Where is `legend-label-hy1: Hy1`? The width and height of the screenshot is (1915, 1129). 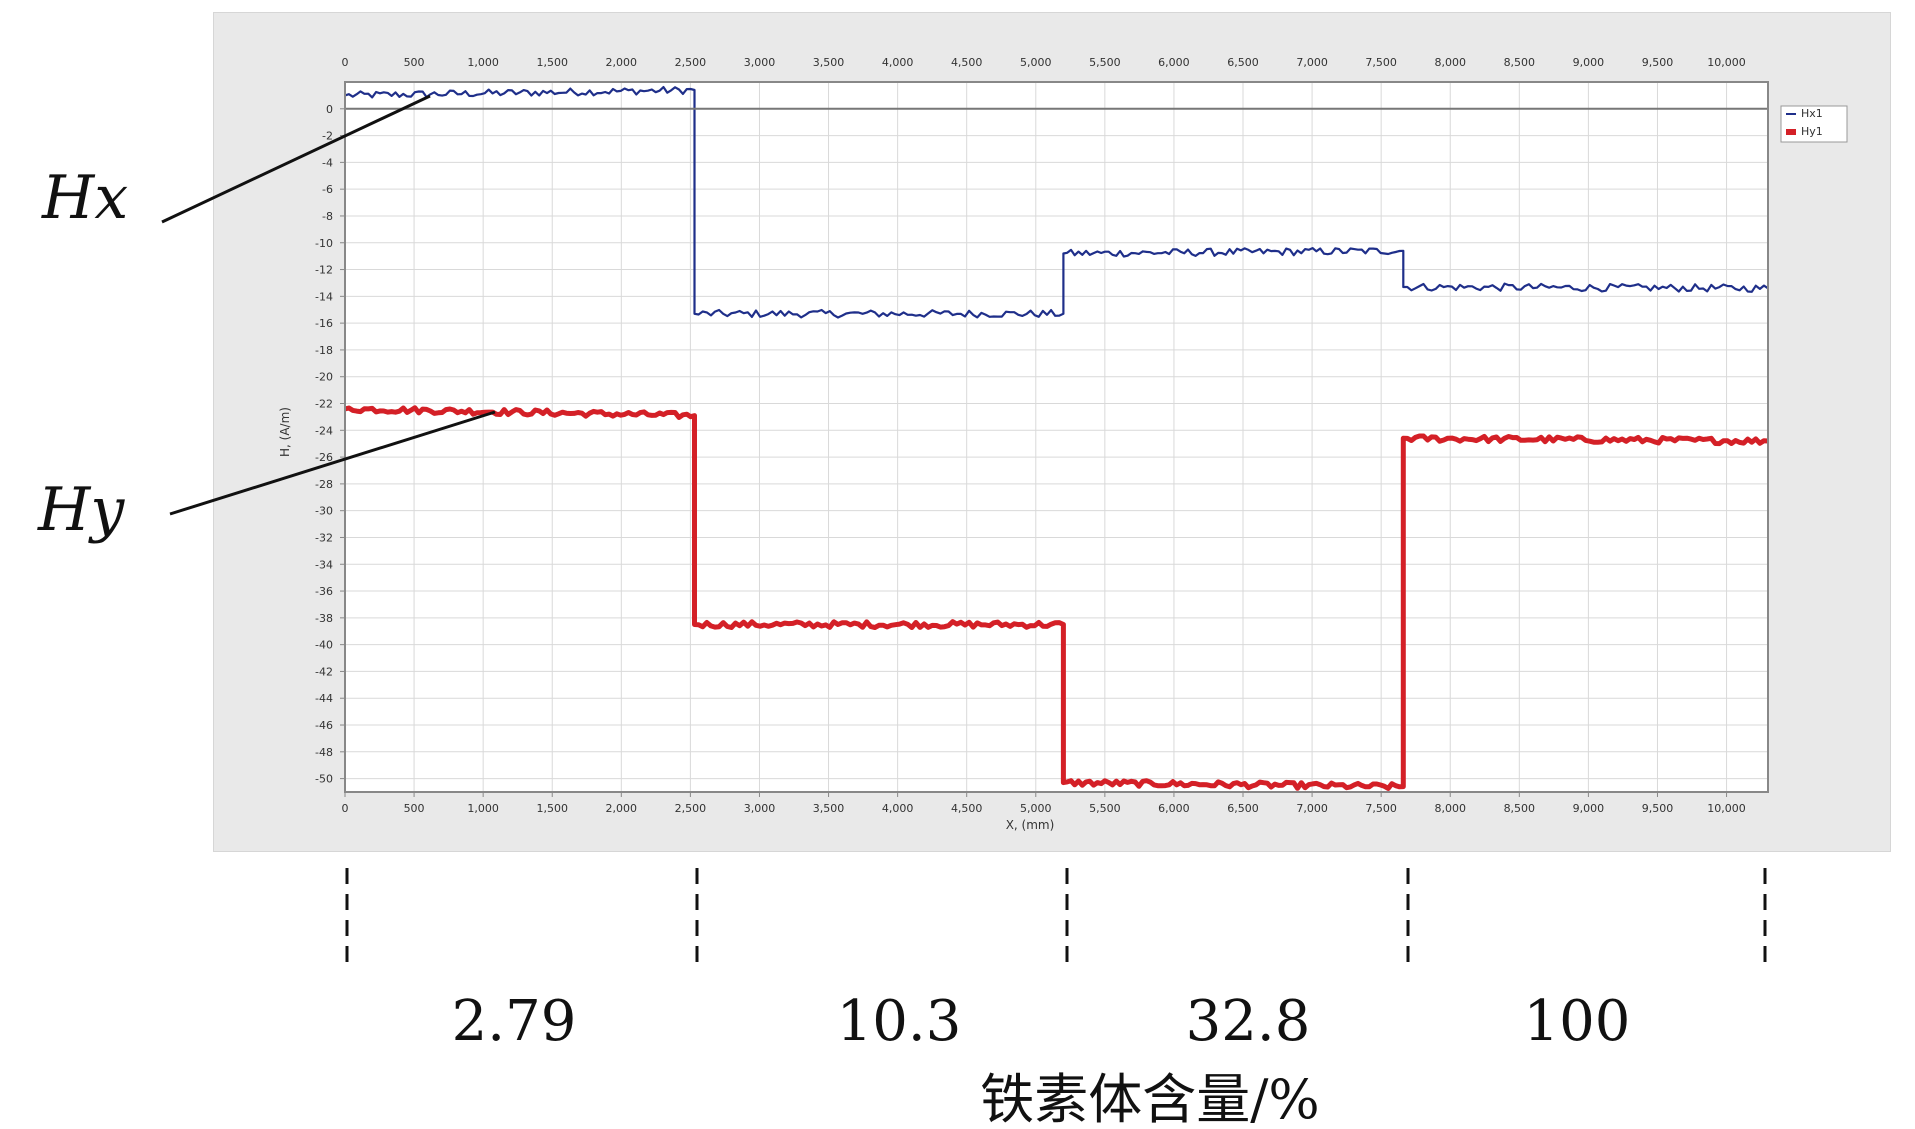
legend-label-hy1: Hy1 is located at coordinates (1812, 131).